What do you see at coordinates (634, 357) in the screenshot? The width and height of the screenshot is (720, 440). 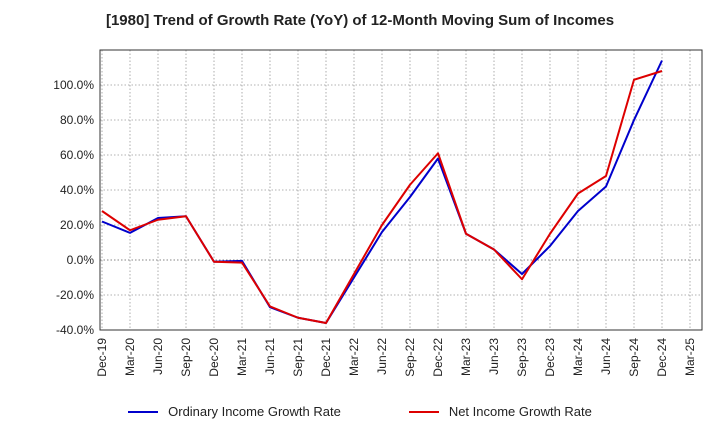 I see `x-tick-label: Sep-24` at bounding box center [634, 357].